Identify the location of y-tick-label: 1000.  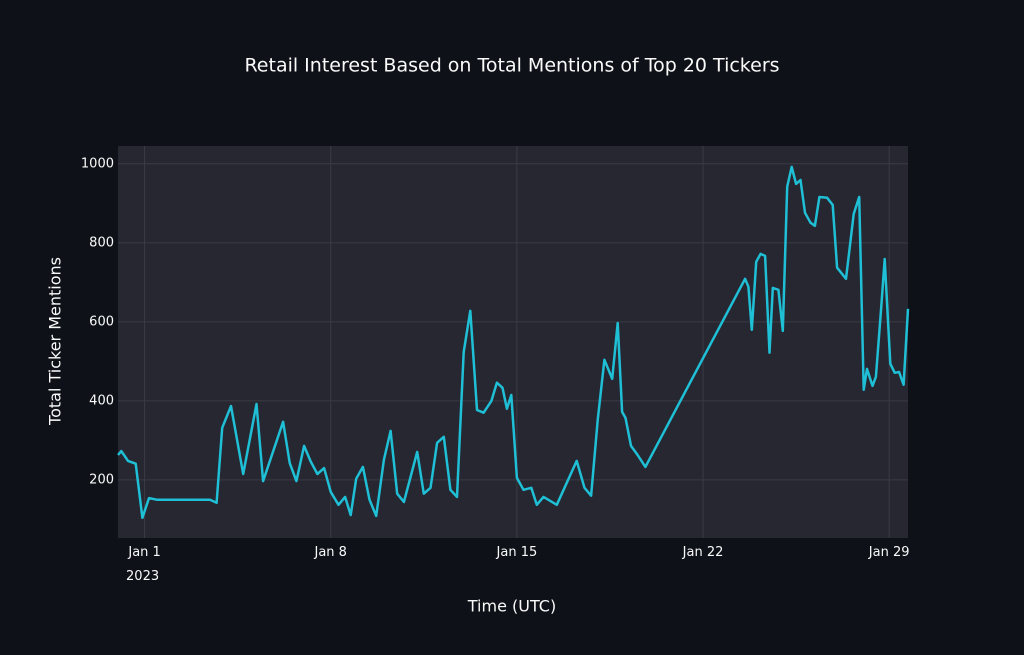
(97, 163).